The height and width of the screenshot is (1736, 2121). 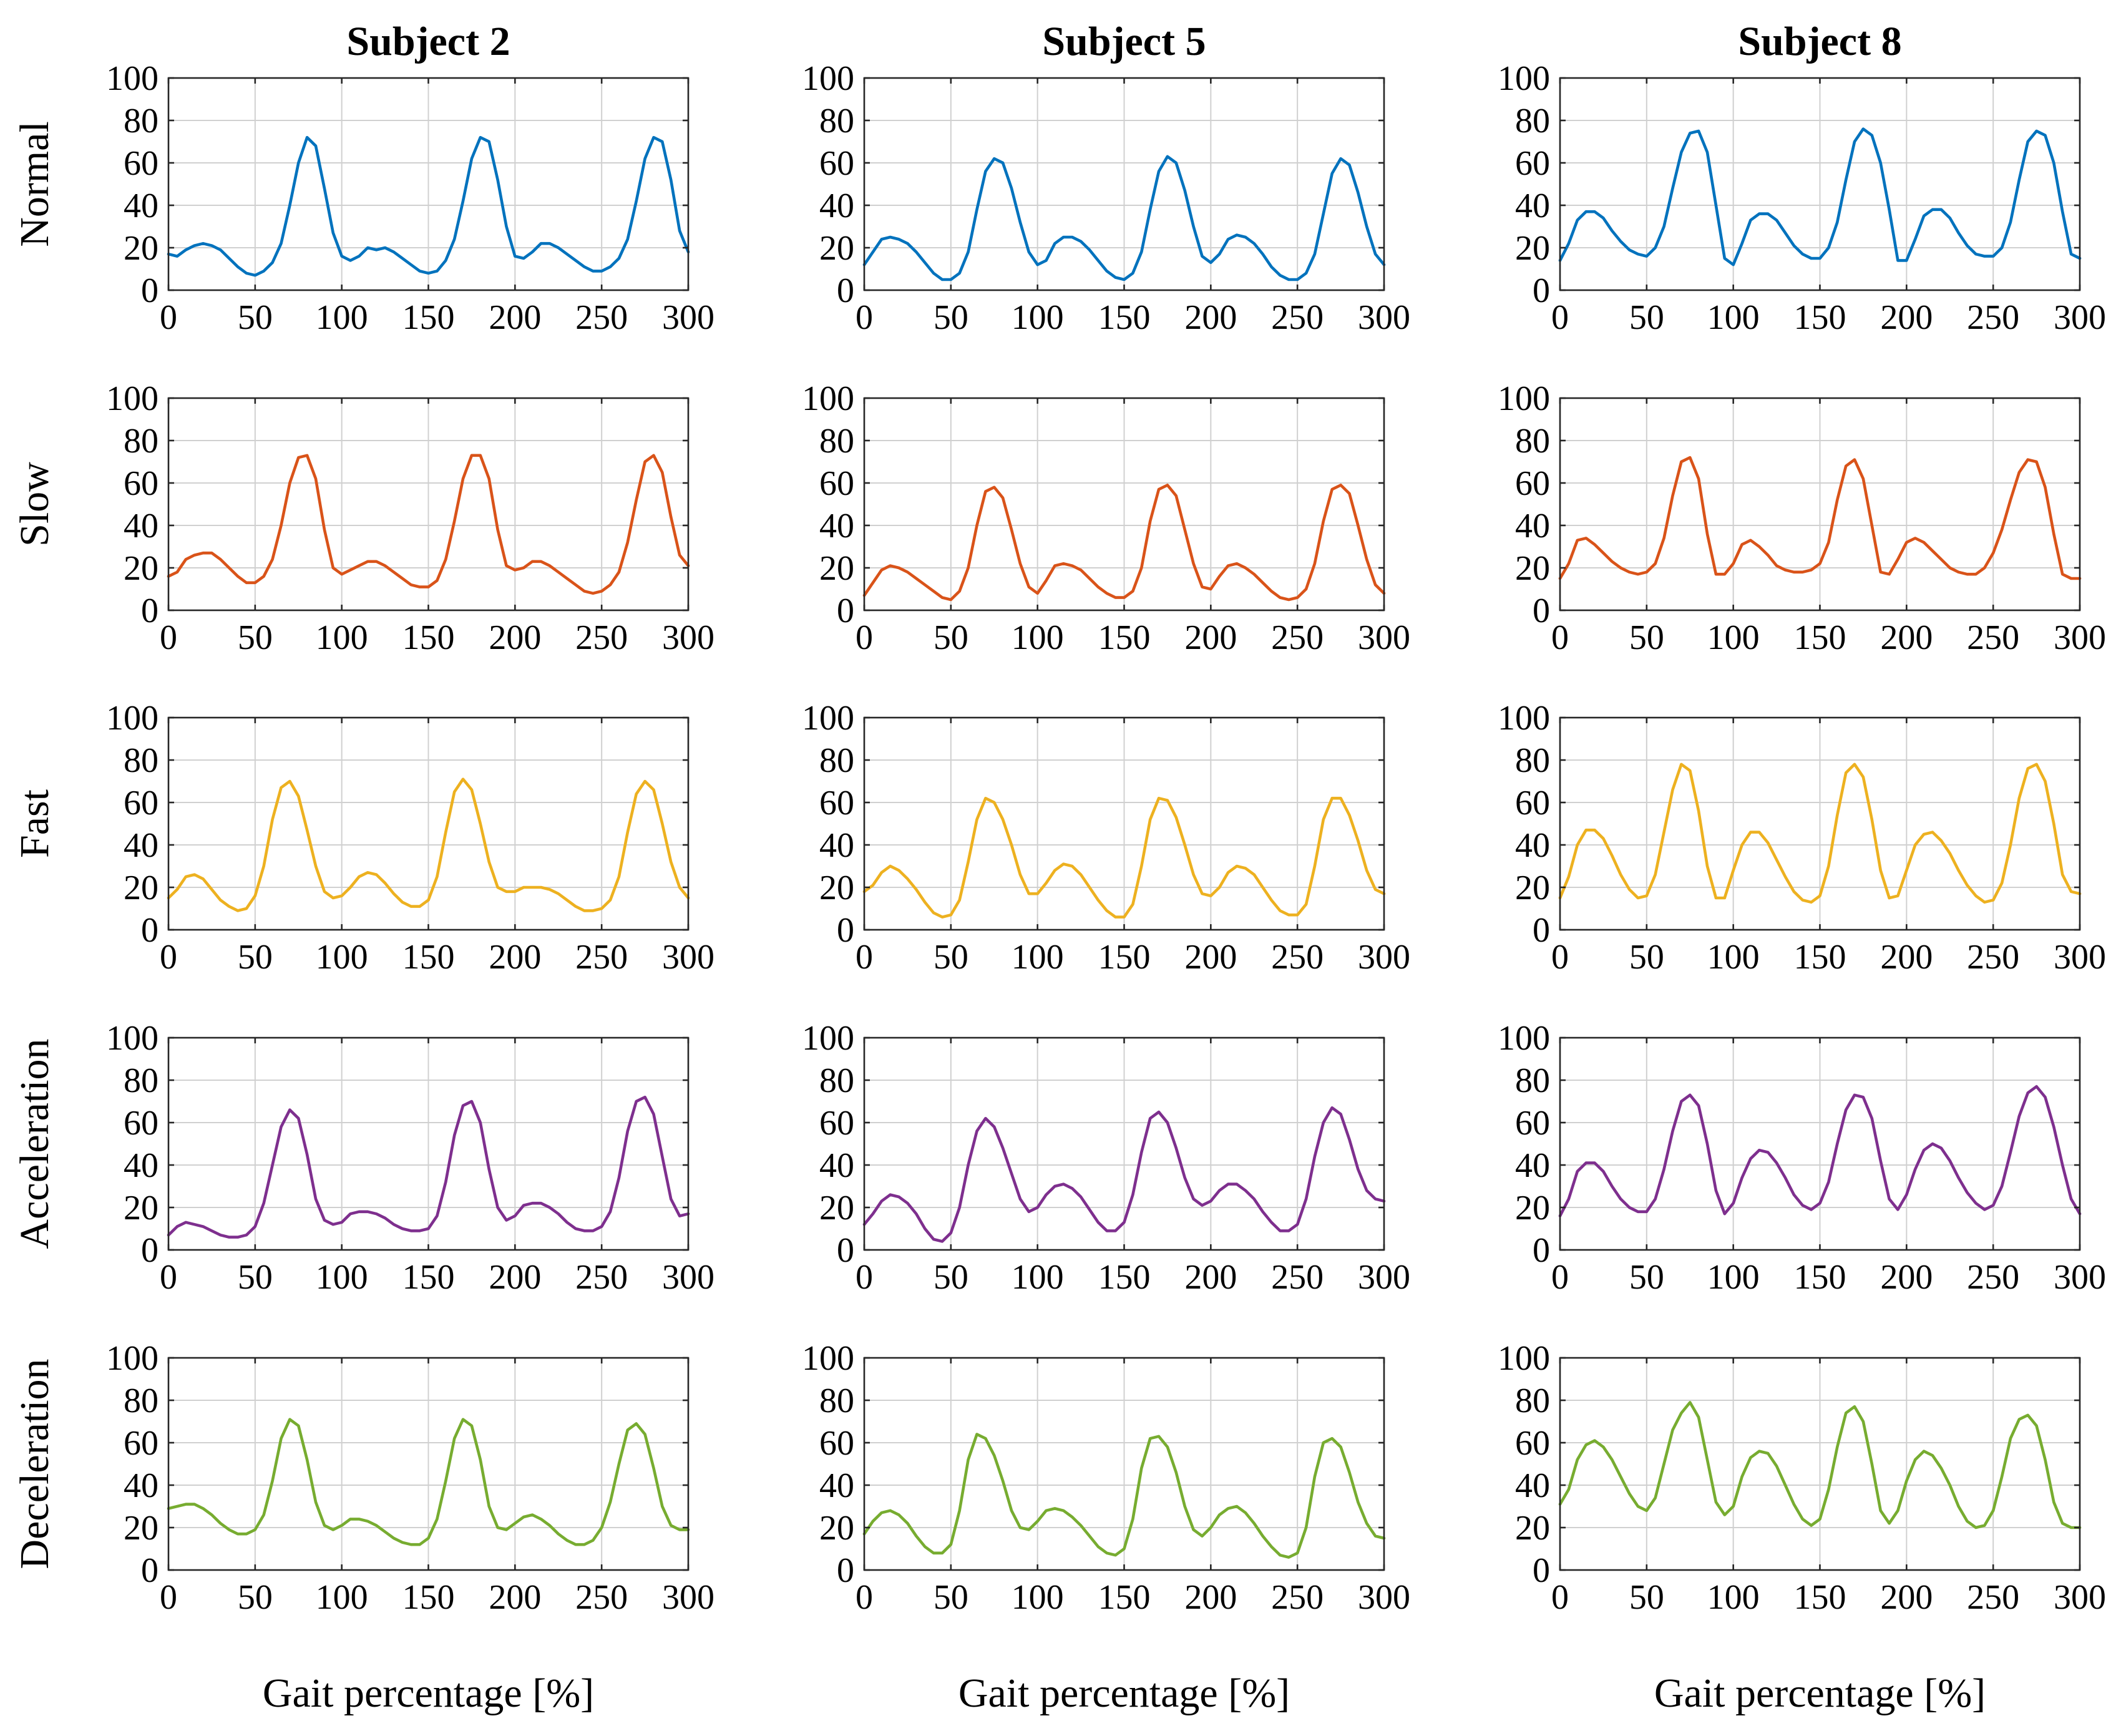 I want to click on panel-normal-subject-8: 0 50 100 150 200 250 300 020 40 60 80 100, so click(x=1802, y=198).